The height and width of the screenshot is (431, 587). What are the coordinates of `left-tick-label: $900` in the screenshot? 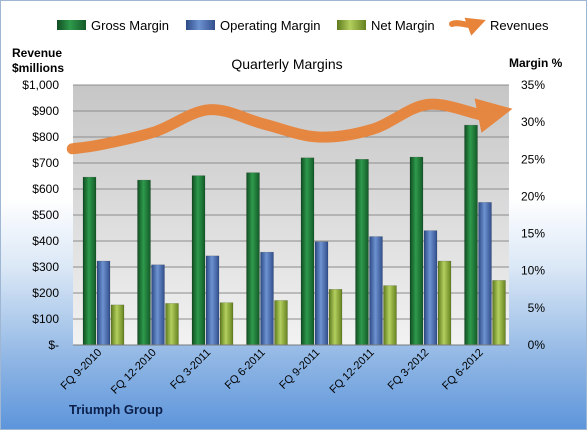 It's located at (45, 111).